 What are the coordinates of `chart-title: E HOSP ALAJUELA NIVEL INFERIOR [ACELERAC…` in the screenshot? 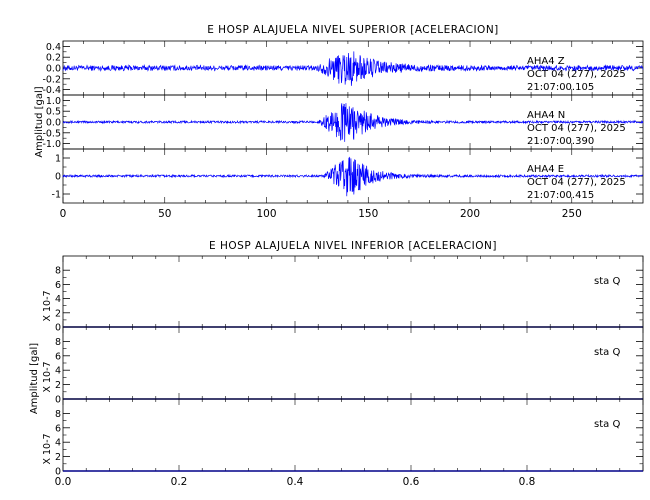 It's located at (353, 246).